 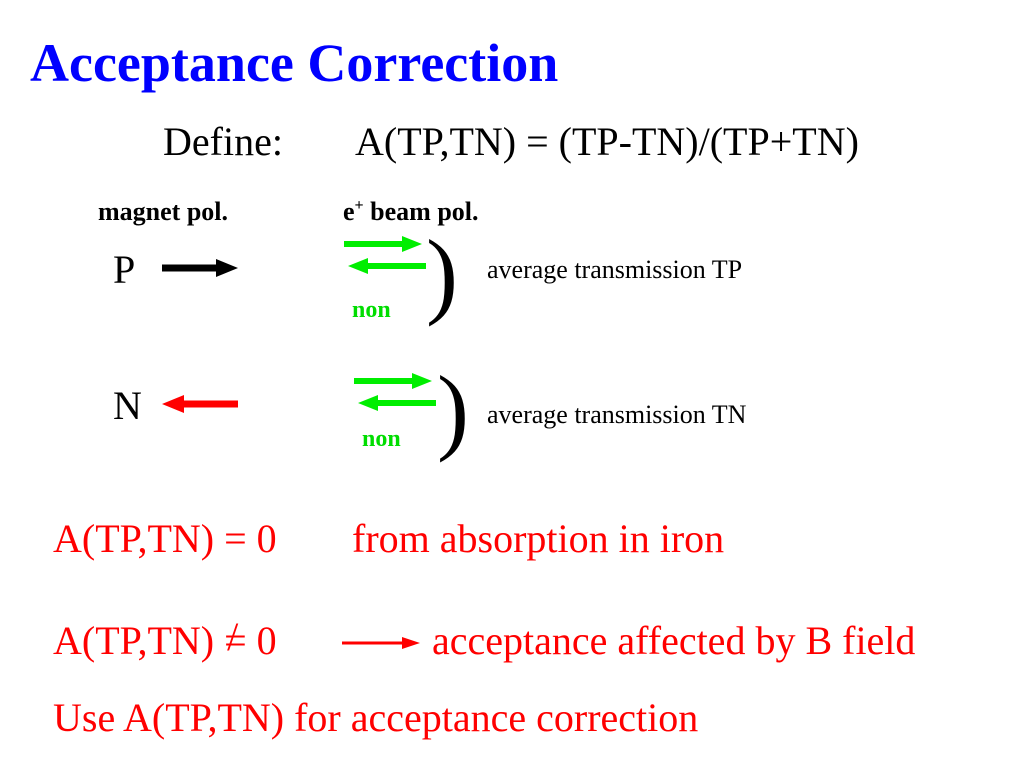 What do you see at coordinates (376, 717) in the screenshot?
I see `use-statement: Use A(TP,TN) for acceptance correction` at bounding box center [376, 717].